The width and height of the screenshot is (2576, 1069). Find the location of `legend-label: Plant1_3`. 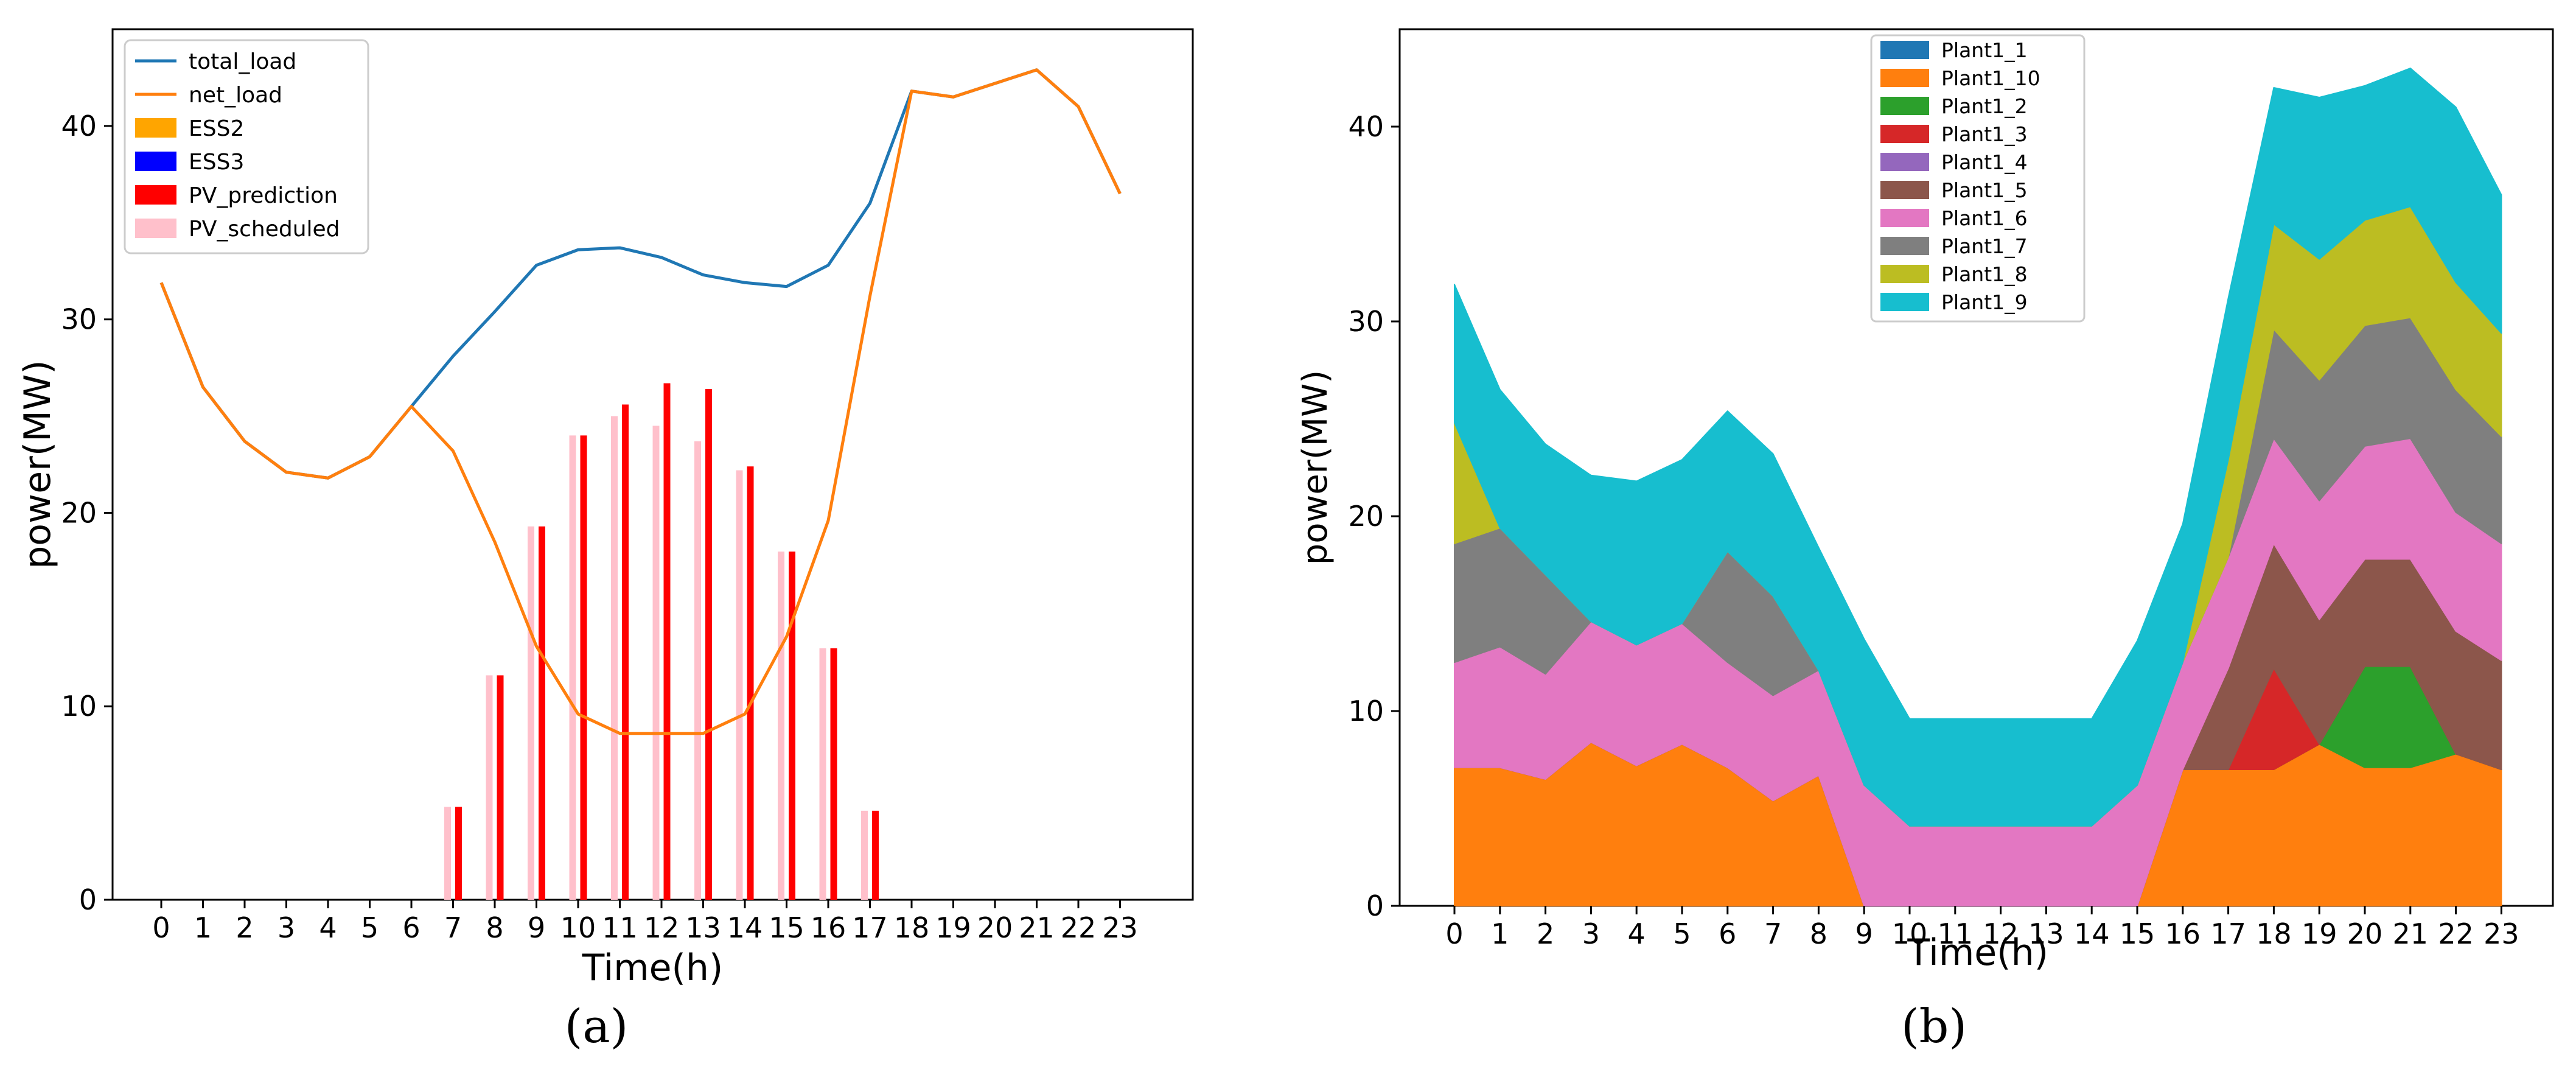

legend-label: Plant1_3 is located at coordinates (1984, 134).